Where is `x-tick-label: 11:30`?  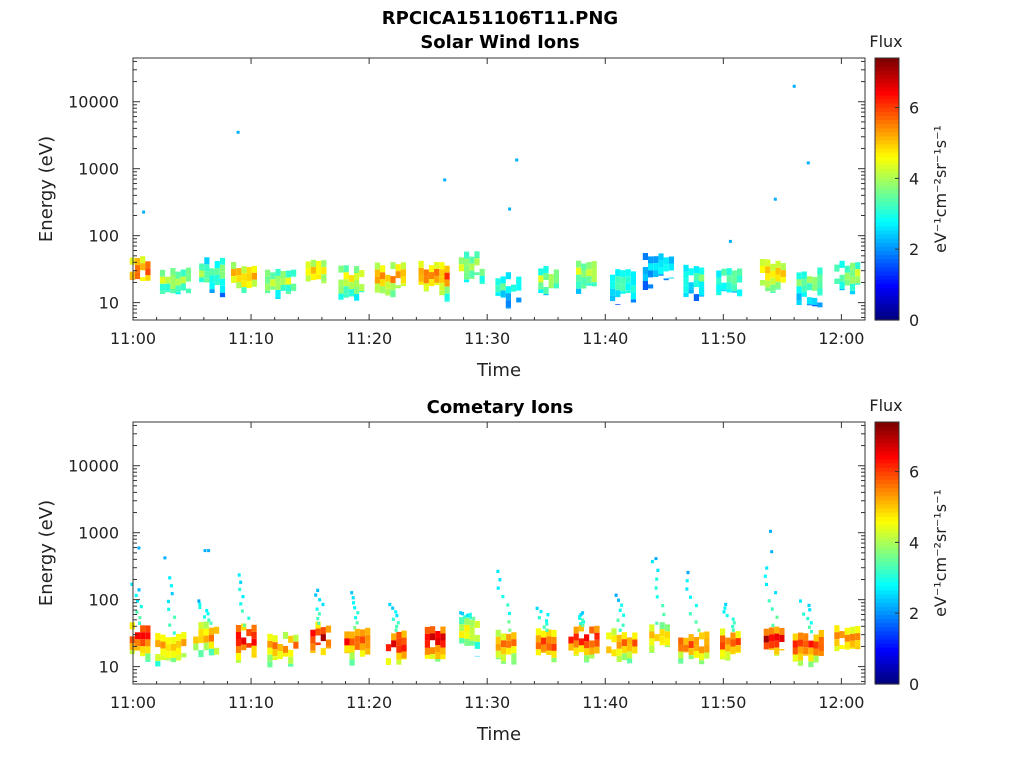 x-tick-label: 11:30 is located at coordinates (487, 702).